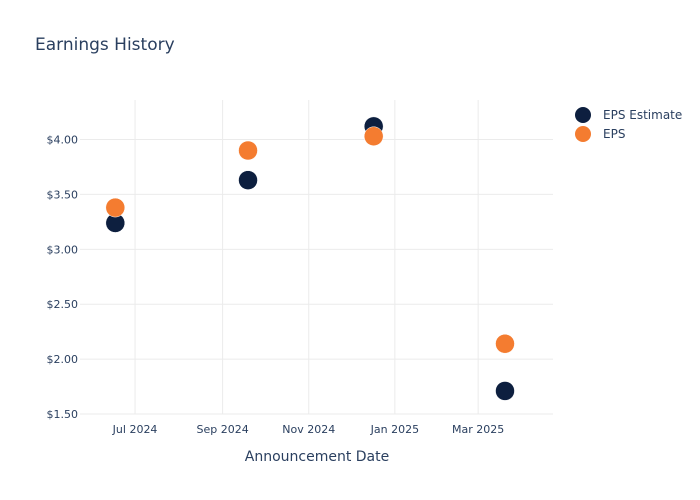 The height and width of the screenshot is (500, 700). Describe the element at coordinates (63, 249) in the screenshot. I see `y-tick-label: $3.00` at that location.